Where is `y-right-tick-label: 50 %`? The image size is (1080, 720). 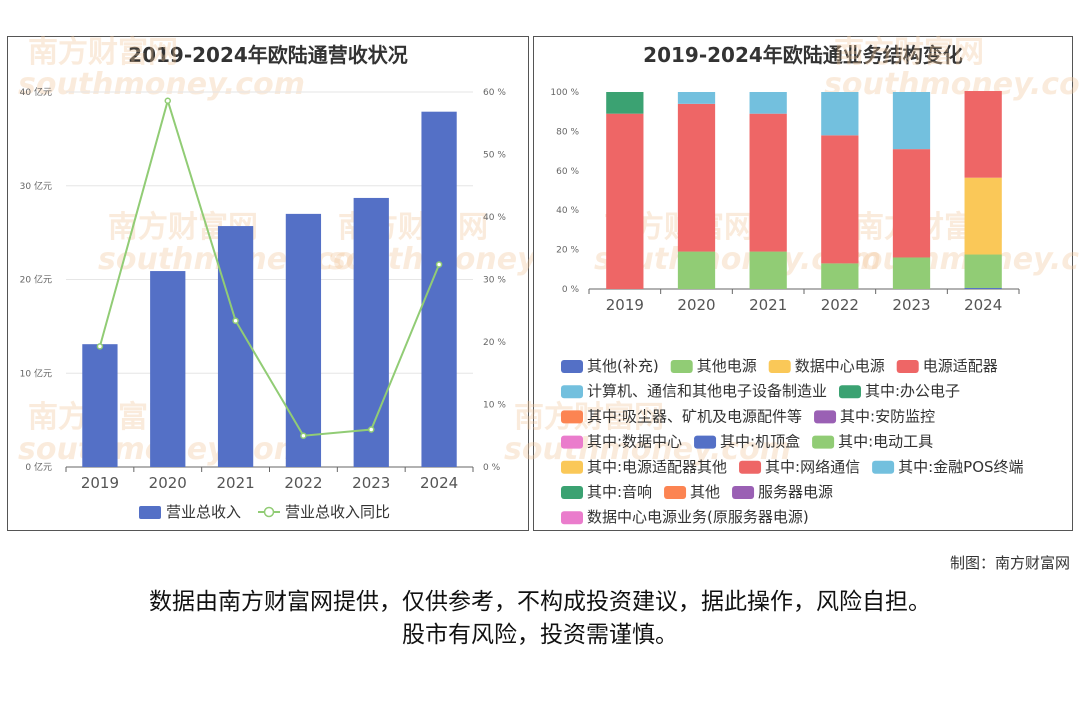 y-right-tick-label: 50 % is located at coordinates (494, 156).